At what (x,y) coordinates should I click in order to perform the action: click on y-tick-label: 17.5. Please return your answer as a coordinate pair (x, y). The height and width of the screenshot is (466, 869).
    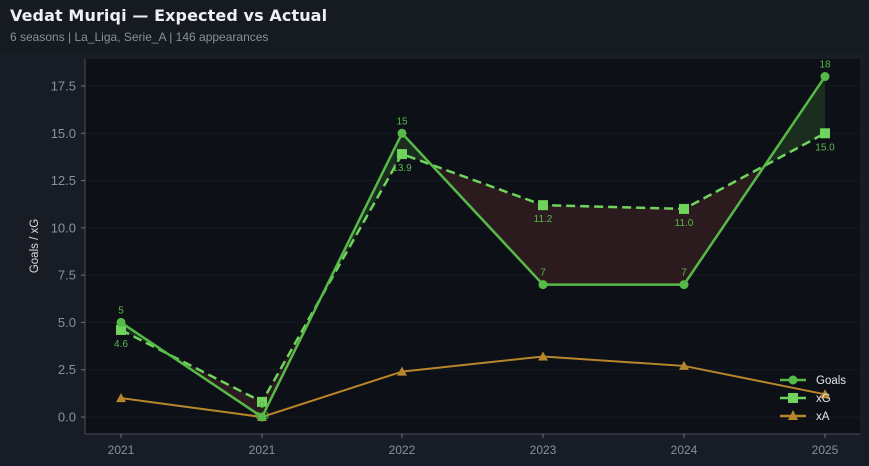
    Looking at the image, I should click on (63, 86).